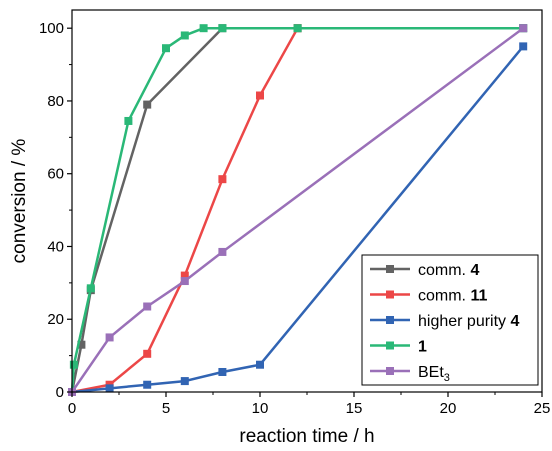 The image size is (552, 451). I want to click on x-axis-title: reaction time / h, so click(306, 436).